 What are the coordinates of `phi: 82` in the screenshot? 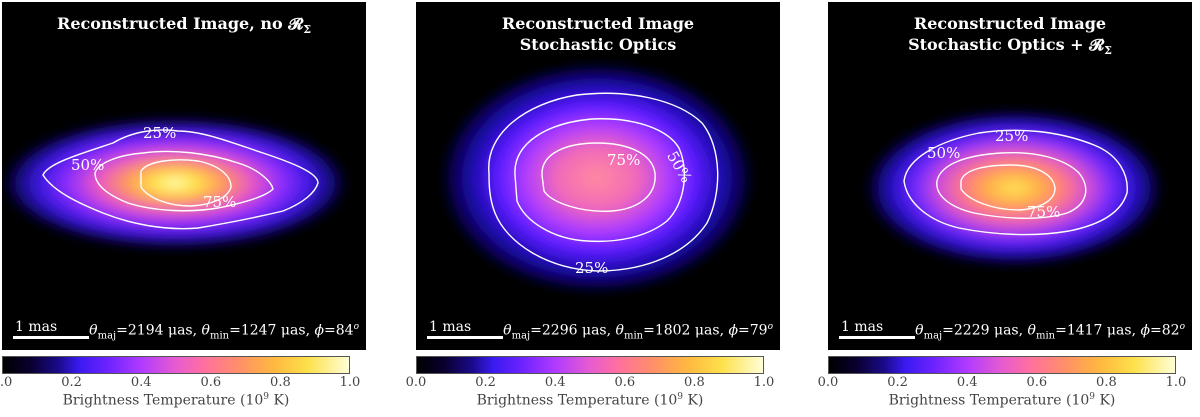 It's located at (1170, 330).